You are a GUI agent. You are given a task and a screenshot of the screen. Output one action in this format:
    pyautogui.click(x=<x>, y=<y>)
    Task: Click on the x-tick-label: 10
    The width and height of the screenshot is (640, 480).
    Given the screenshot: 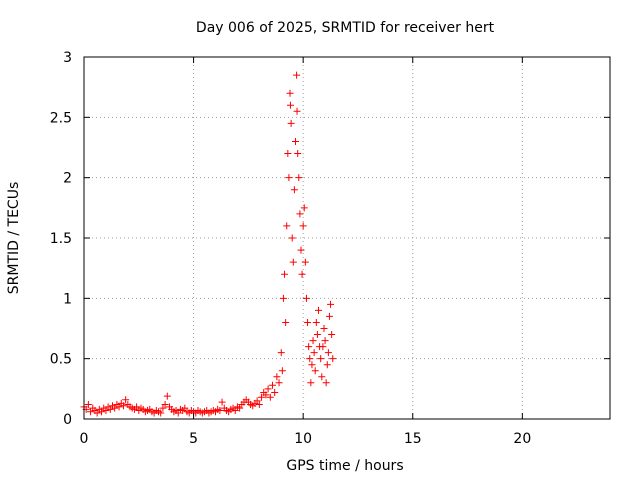 What is the action you would take?
    pyautogui.click(x=303, y=439)
    